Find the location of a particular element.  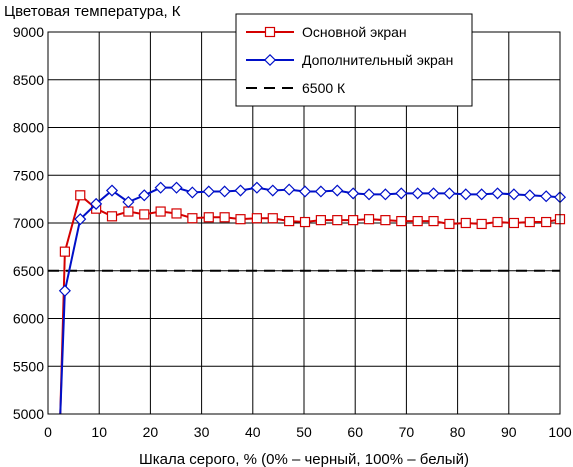

x-tick-label: 0 is located at coordinates (48, 432).